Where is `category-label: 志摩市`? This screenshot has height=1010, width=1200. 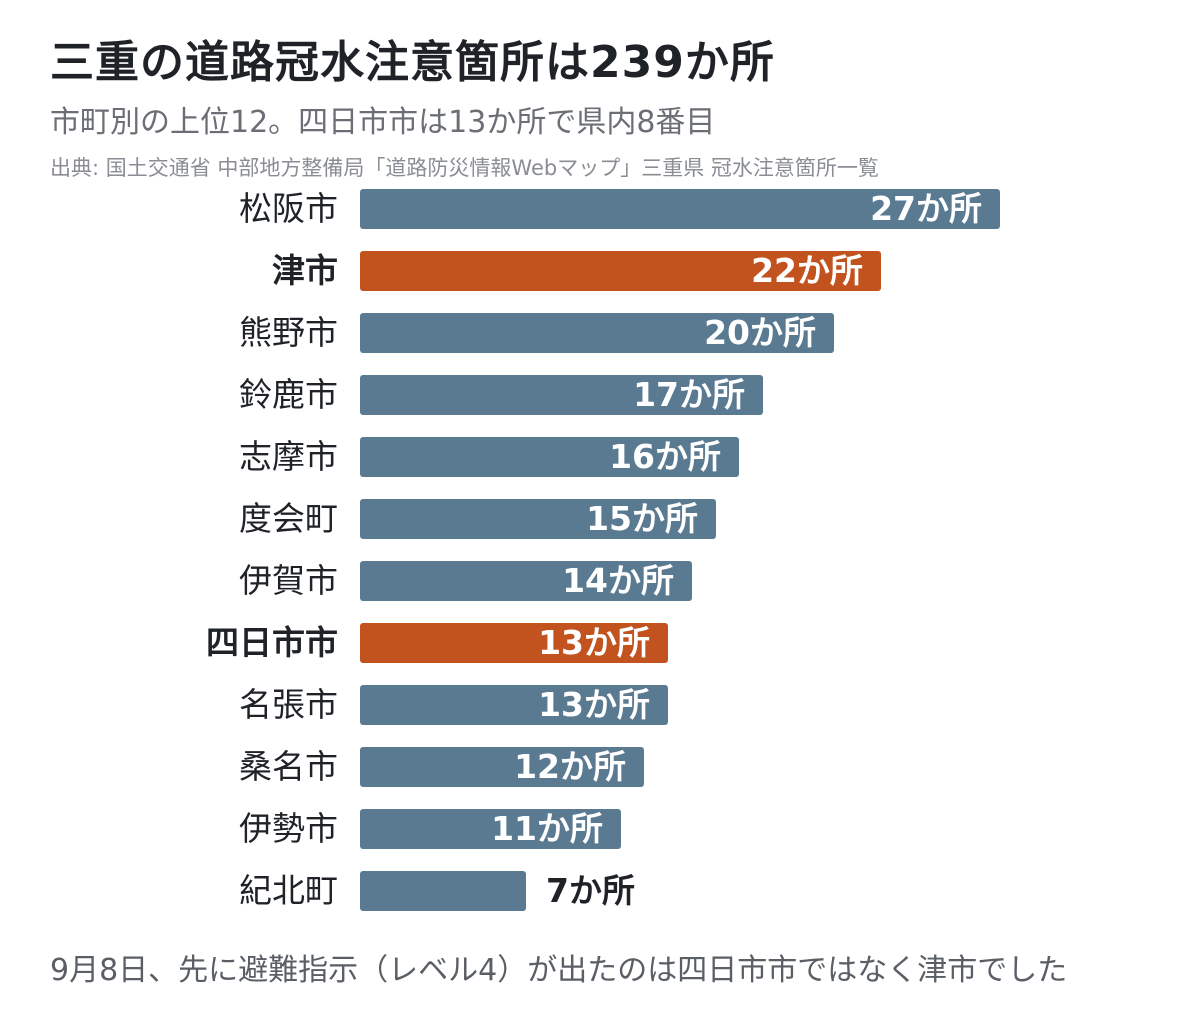
category-label: 志摩市 is located at coordinates (288, 456).